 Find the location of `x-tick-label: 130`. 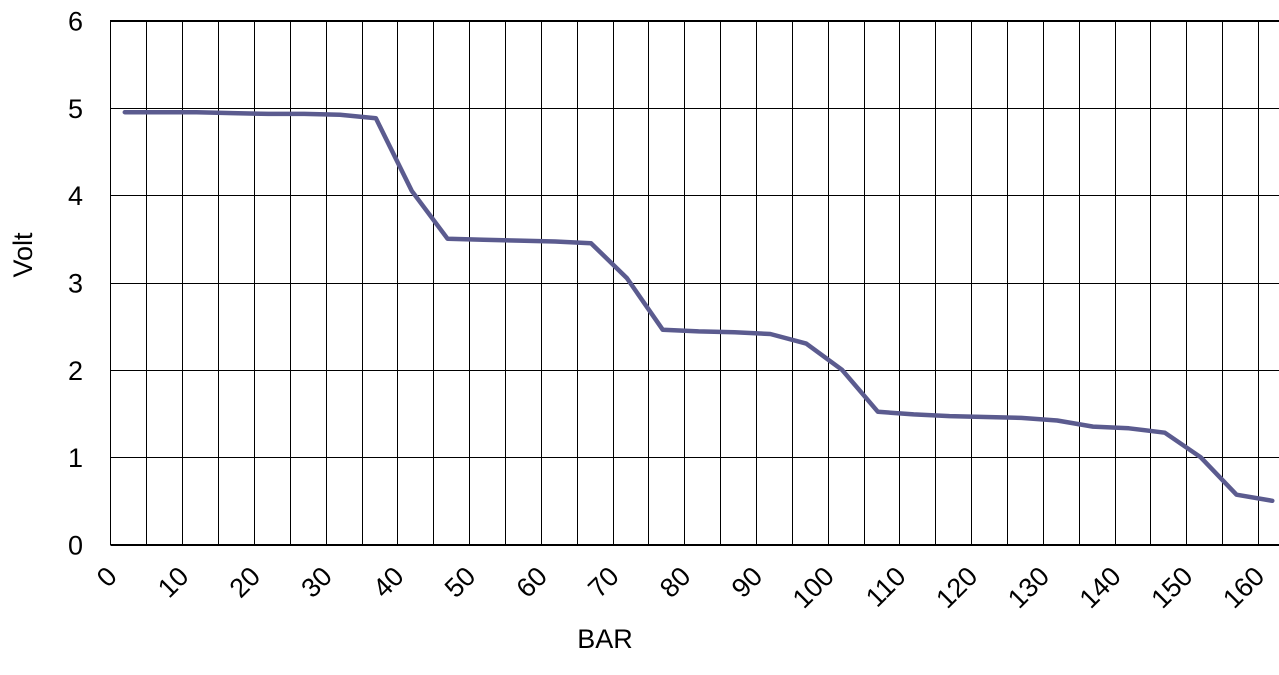

x-tick-label: 130 is located at coordinates (1028, 587).